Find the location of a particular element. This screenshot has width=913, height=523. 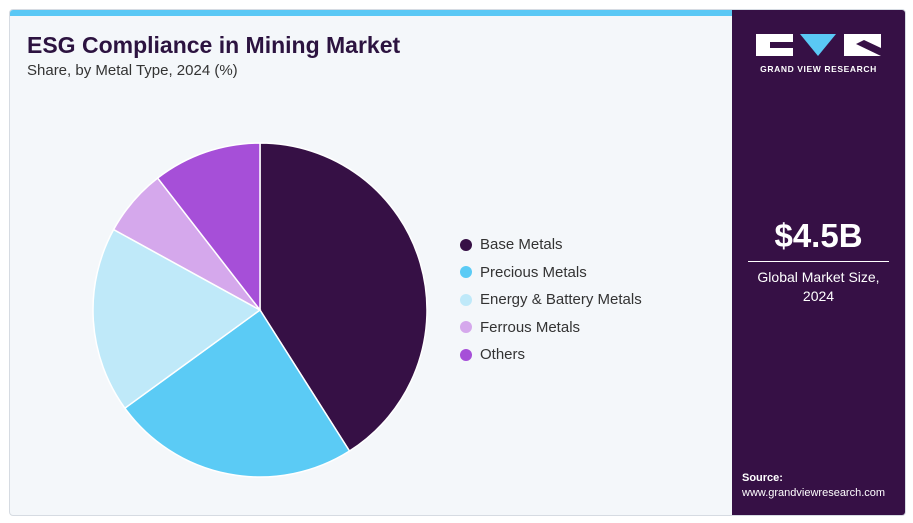

pie-slice-energy-battery-metals is located at coordinates (177, 319).